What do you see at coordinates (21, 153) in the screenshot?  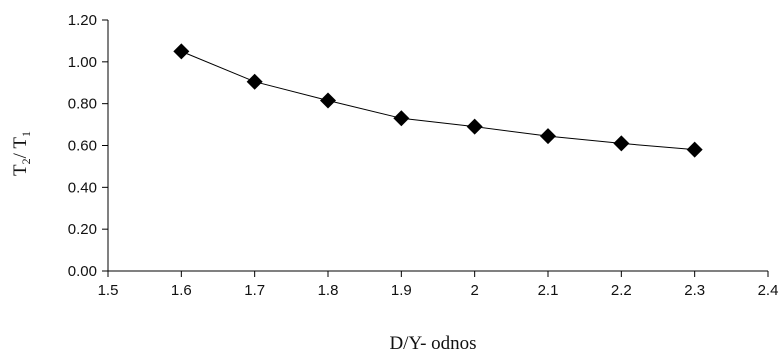 I see `y-axis-title: T2/ T1` at bounding box center [21, 153].